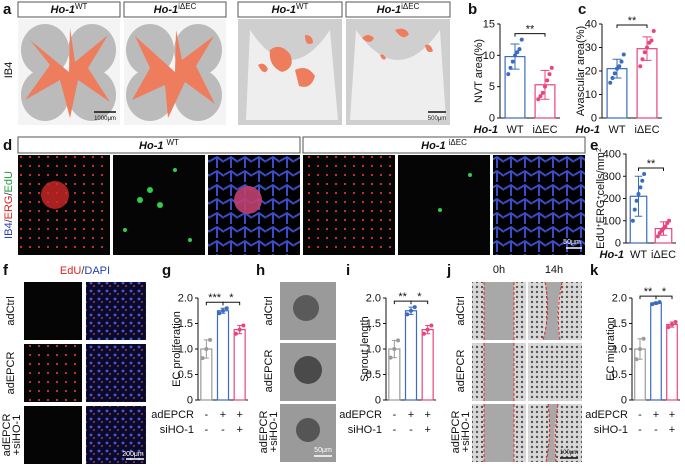 This screenshot has width=685, height=467. Describe the element at coordinates (177, 349) in the screenshot. I see `y-axis-label: EC proliferation` at that location.